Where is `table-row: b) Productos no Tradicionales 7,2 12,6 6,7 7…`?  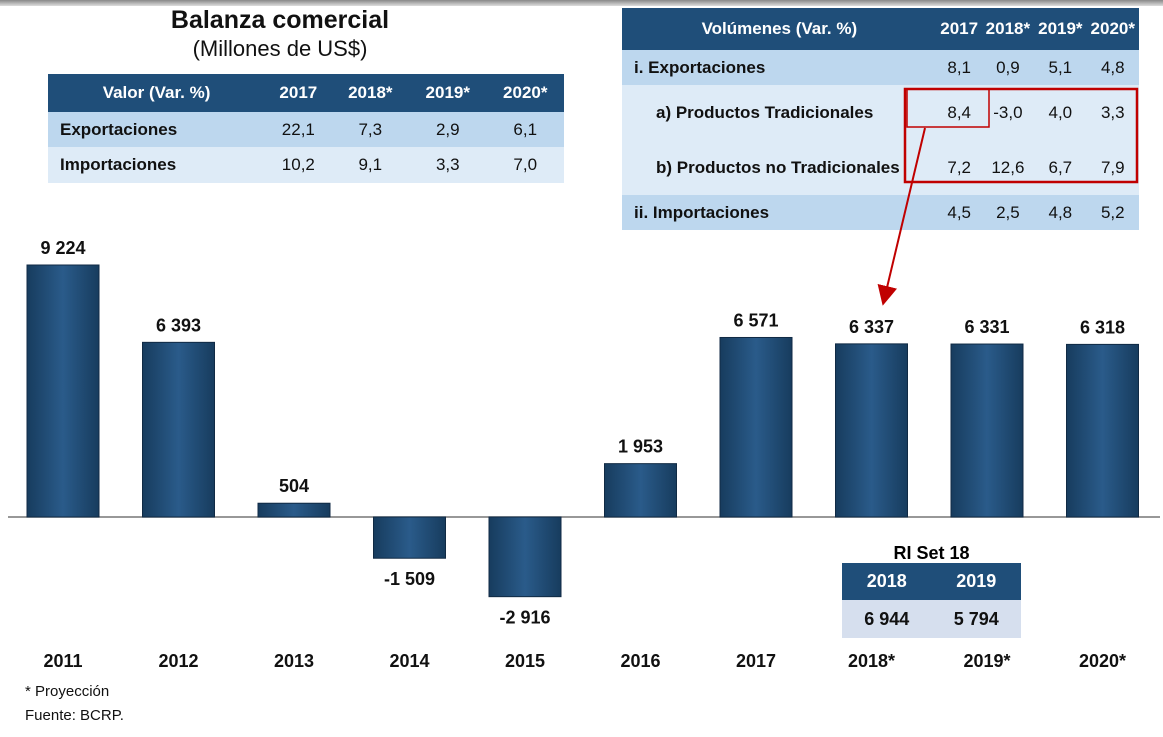 table-row: b) Productos no Tradicionales 7,2 12,6 6,7 7… is located at coordinates (880, 167).